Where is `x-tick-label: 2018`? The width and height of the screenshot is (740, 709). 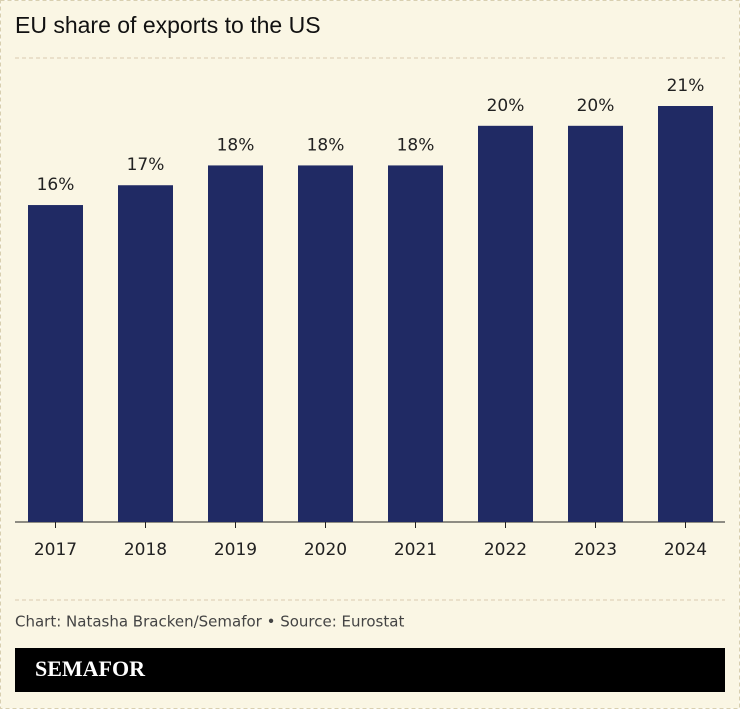 x-tick-label: 2018 is located at coordinates (145, 550).